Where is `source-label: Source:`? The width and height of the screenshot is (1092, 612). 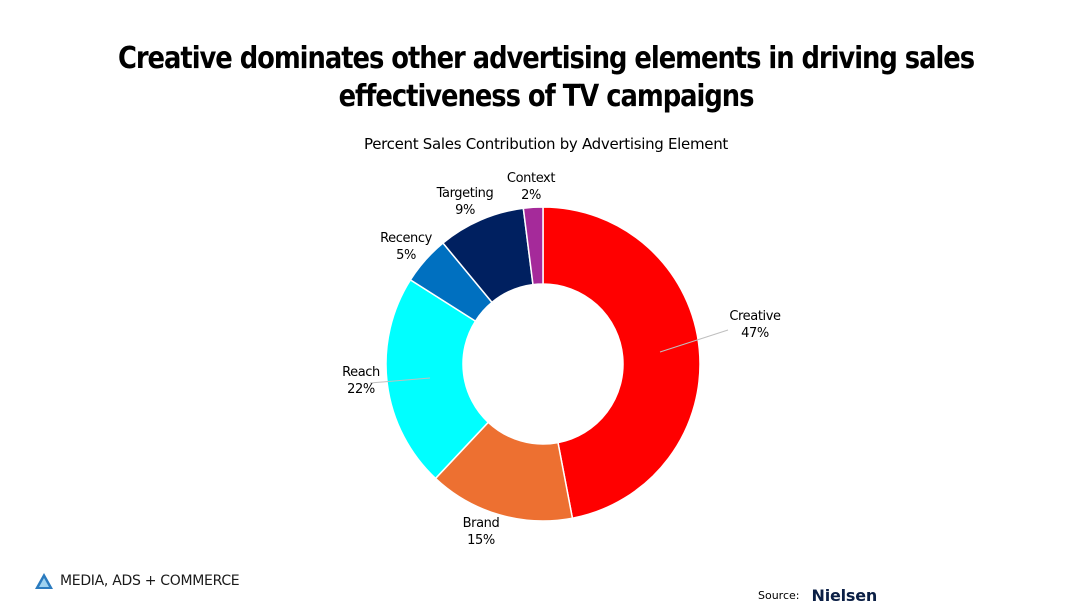
source-label: Source: is located at coordinates (779, 595).